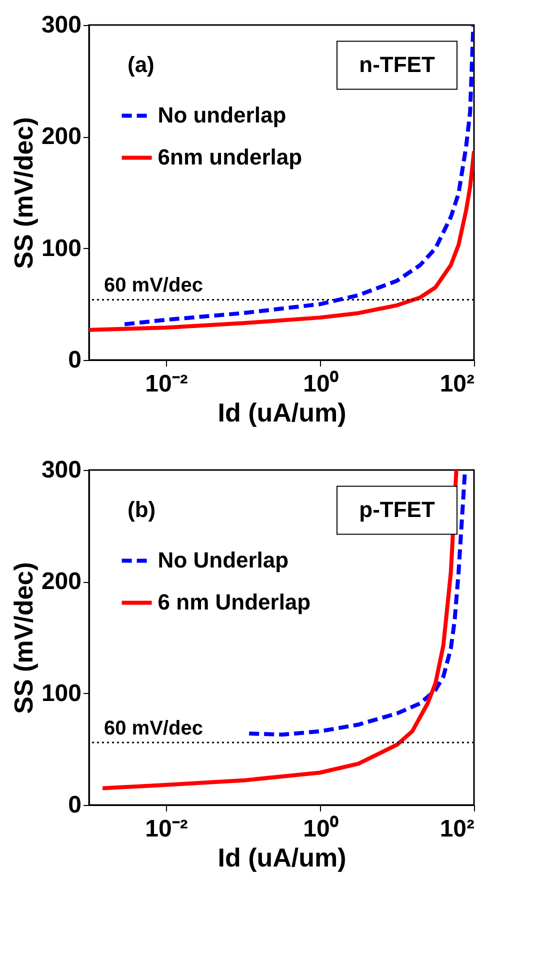  What do you see at coordinates (397, 509) in the screenshot?
I see `annotation: p-TFET` at bounding box center [397, 509].